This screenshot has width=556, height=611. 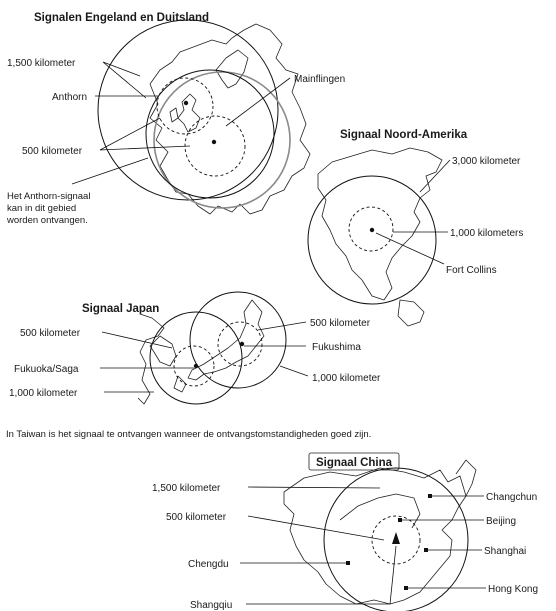 What do you see at coordinates (336, 347) in the screenshot?
I see `fukushima-label: Fukushima` at bounding box center [336, 347].